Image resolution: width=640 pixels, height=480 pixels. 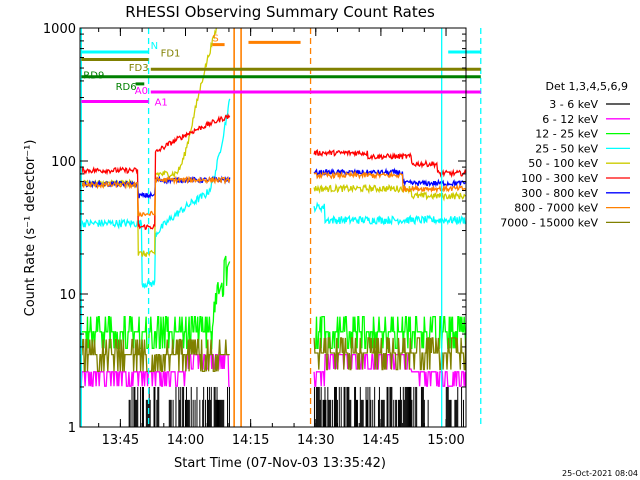 What do you see at coordinates (600, 473) in the screenshot?
I see `timestamp: 25-Oct-2021 08:04` at bounding box center [600, 473].